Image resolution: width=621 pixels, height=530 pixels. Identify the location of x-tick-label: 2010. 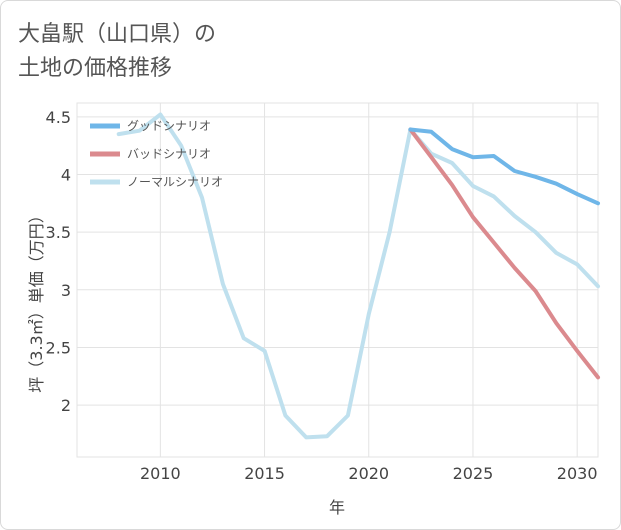
(160, 473).